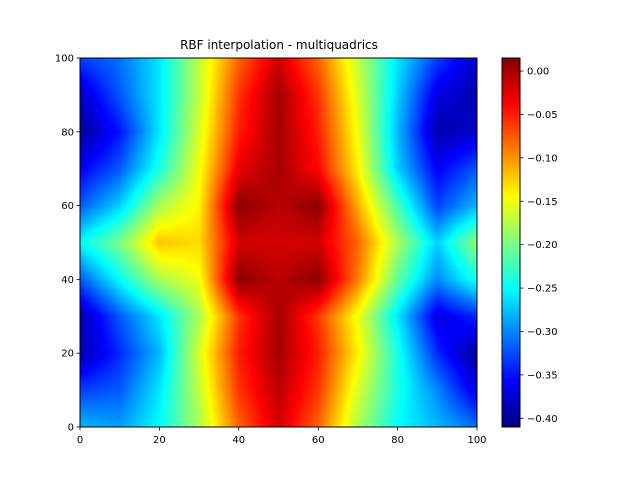 Image resolution: width=640 pixels, height=480 pixels. What do you see at coordinates (64, 59) in the screenshot?
I see `y-tick-label: 100` at bounding box center [64, 59].